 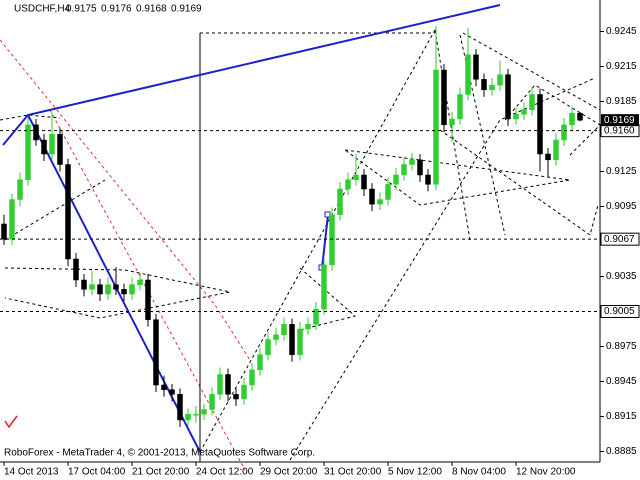 What do you see at coordinates (289, 472) in the screenshot?
I see `x-tick-label: 29 Oct 20:00` at bounding box center [289, 472].